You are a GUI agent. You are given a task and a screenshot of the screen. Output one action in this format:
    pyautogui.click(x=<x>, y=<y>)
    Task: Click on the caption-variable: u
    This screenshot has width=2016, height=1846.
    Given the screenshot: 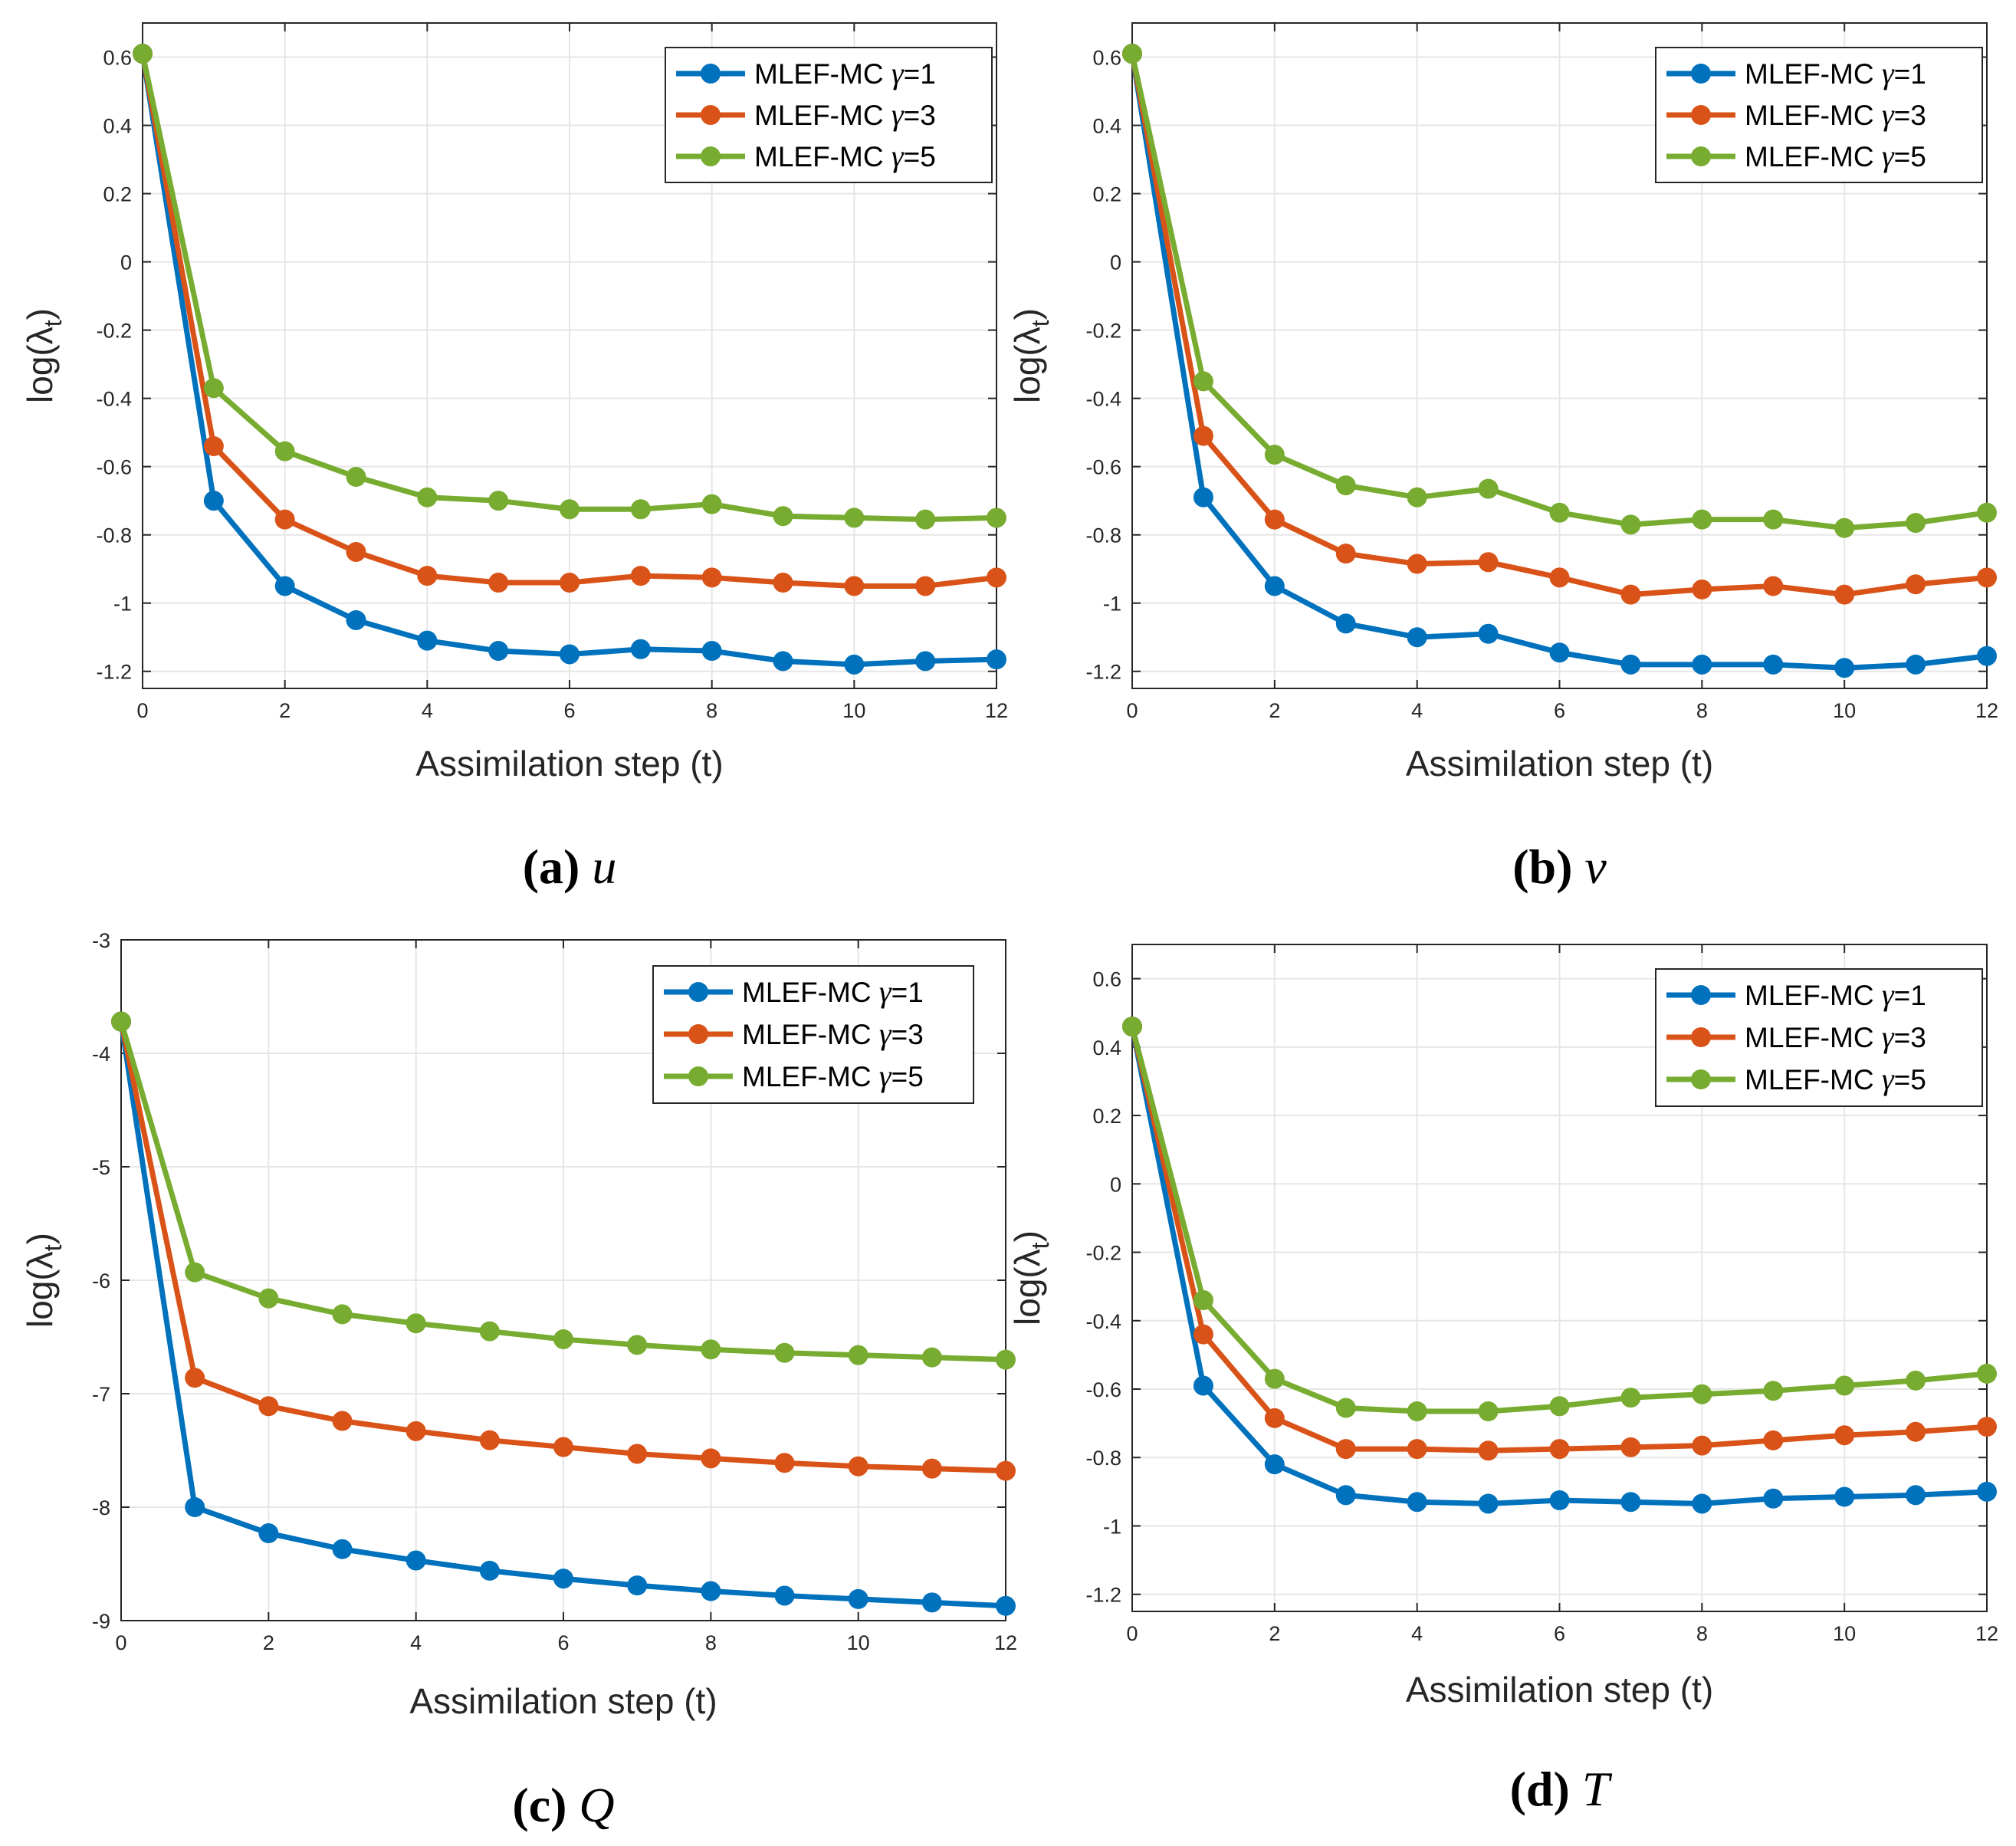 What is the action you would take?
    pyautogui.click(x=604, y=866)
    